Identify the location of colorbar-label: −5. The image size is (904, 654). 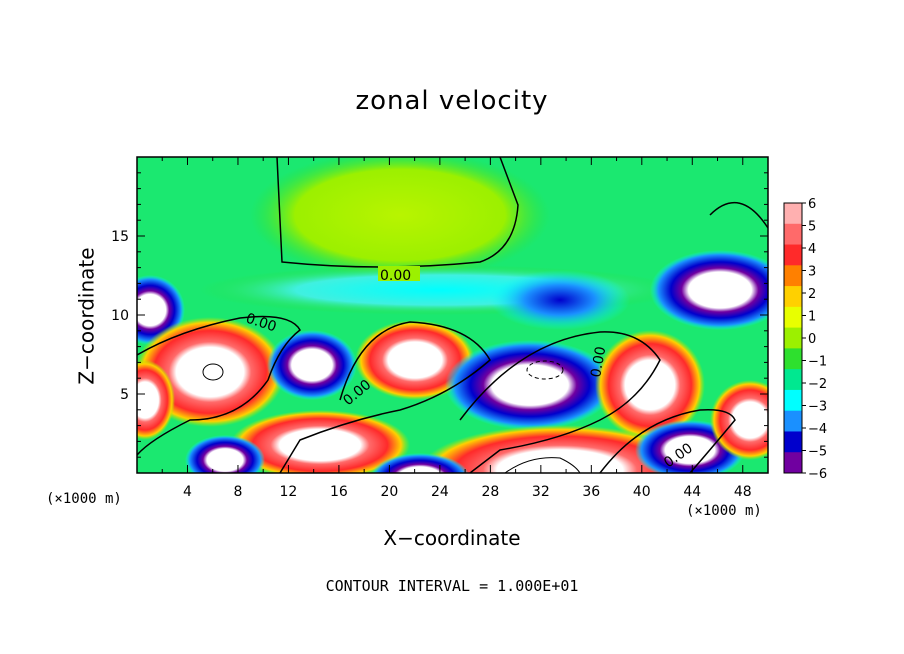
(817, 452).